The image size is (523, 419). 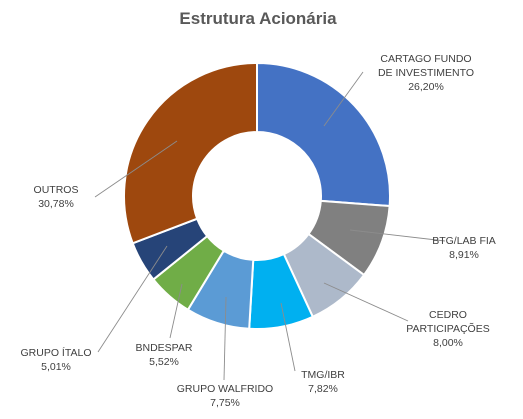 What do you see at coordinates (164, 362) in the screenshot?
I see `slice-percent-5: 5,52%` at bounding box center [164, 362].